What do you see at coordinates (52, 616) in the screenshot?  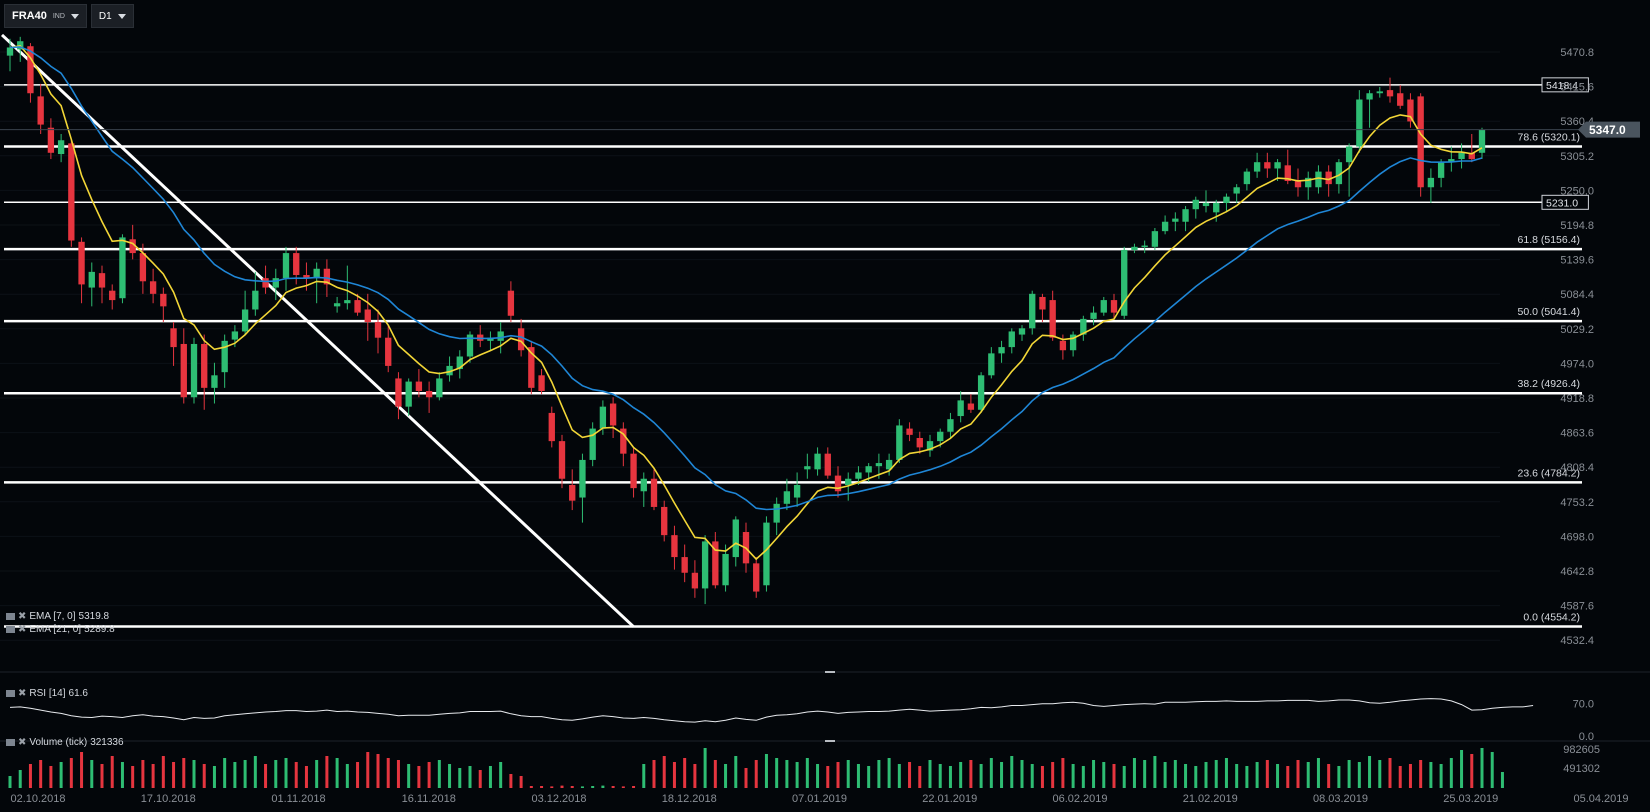 I see `ema-fast-name: EMA [7, 0]` at bounding box center [52, 616].